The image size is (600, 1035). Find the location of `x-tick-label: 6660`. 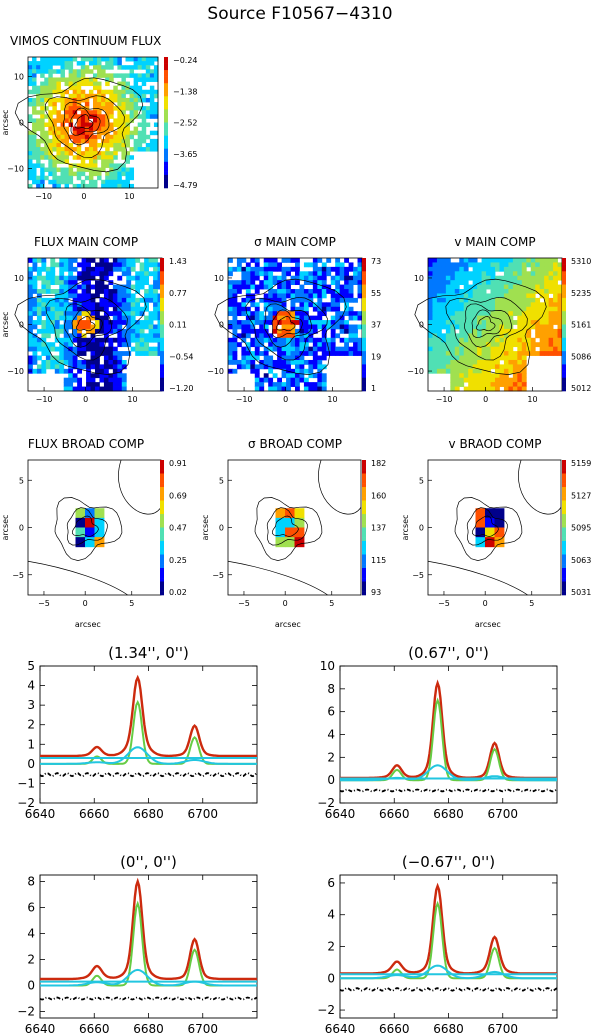

x-tick-label: 6660 is located at coordinates (394, 814).